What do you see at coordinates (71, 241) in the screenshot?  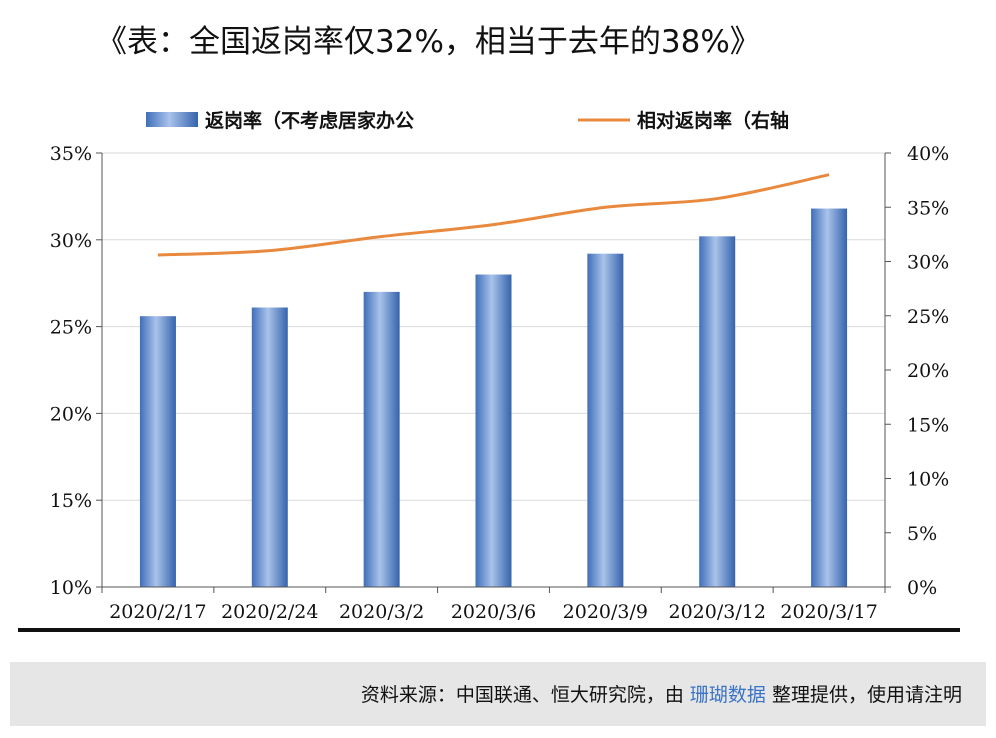 I see `left-tick-label: 30%` at bounding box center [71, 241].